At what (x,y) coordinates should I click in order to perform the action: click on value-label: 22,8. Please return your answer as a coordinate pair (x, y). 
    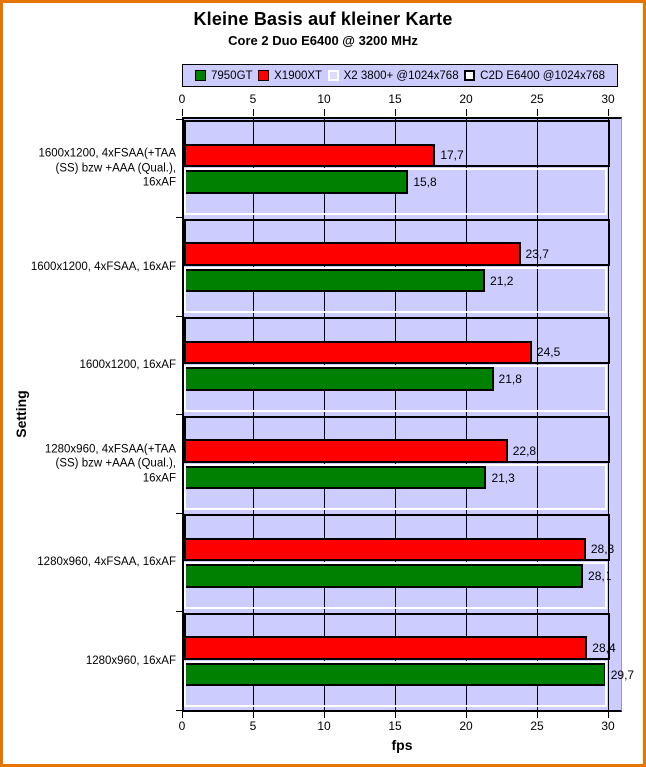
    Looking at the image, I should click on (524, 450).